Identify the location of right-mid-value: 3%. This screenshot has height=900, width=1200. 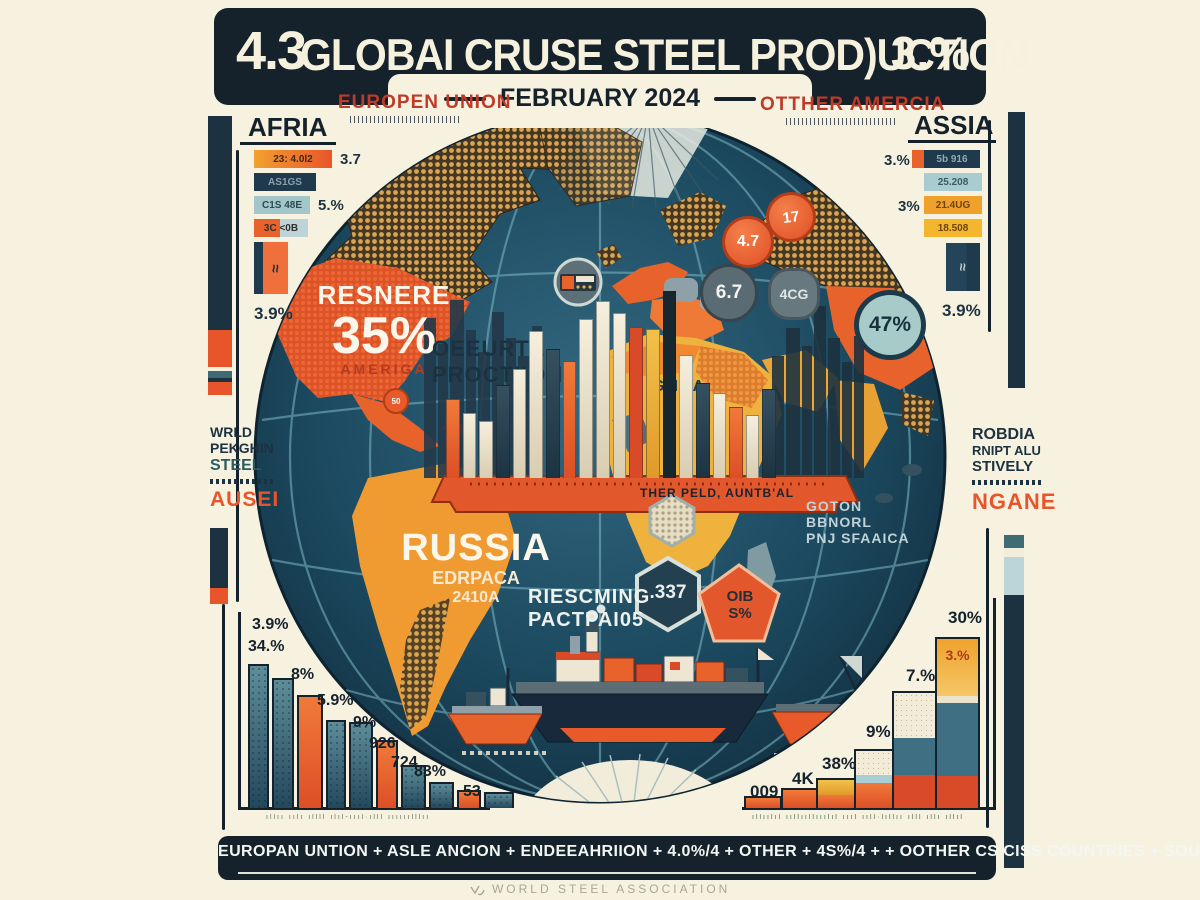
(909, 206).